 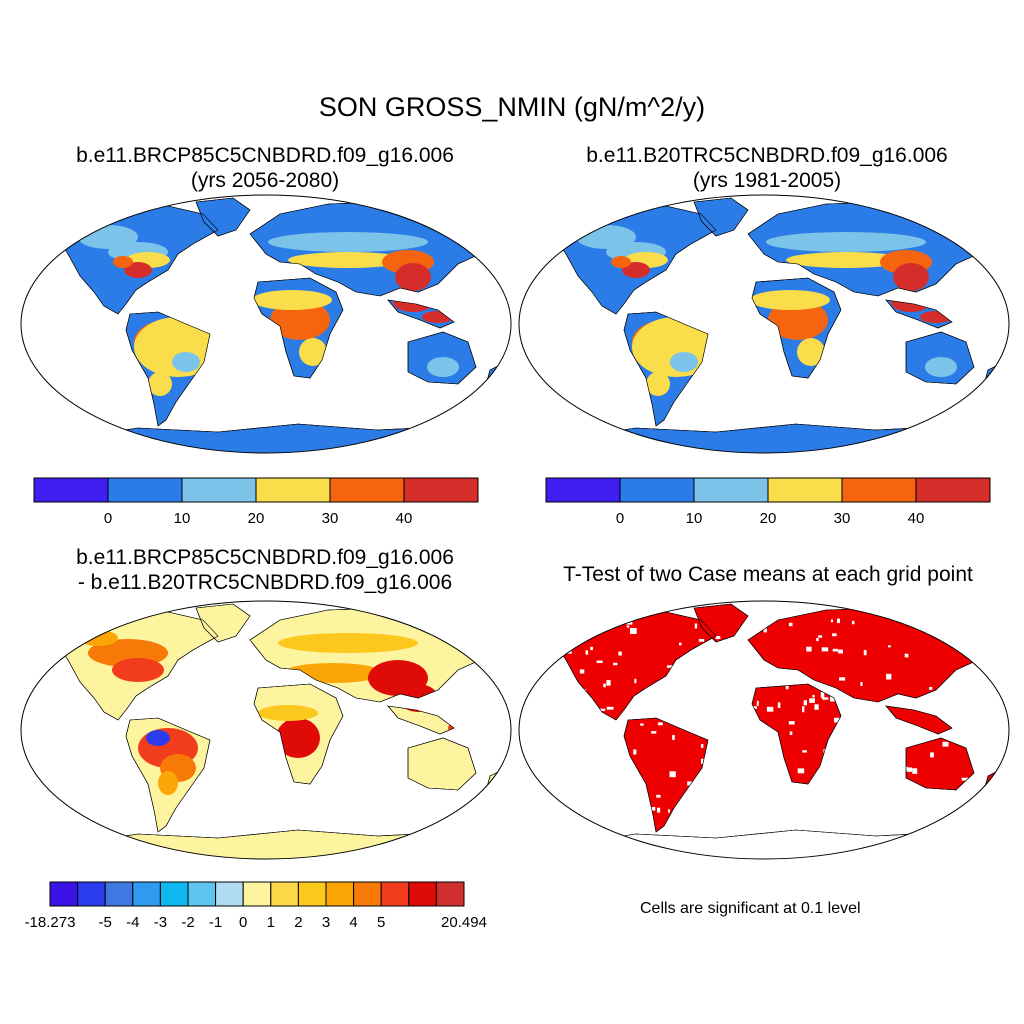 I want to click on coastline-australia, so click(x=940, y=358).